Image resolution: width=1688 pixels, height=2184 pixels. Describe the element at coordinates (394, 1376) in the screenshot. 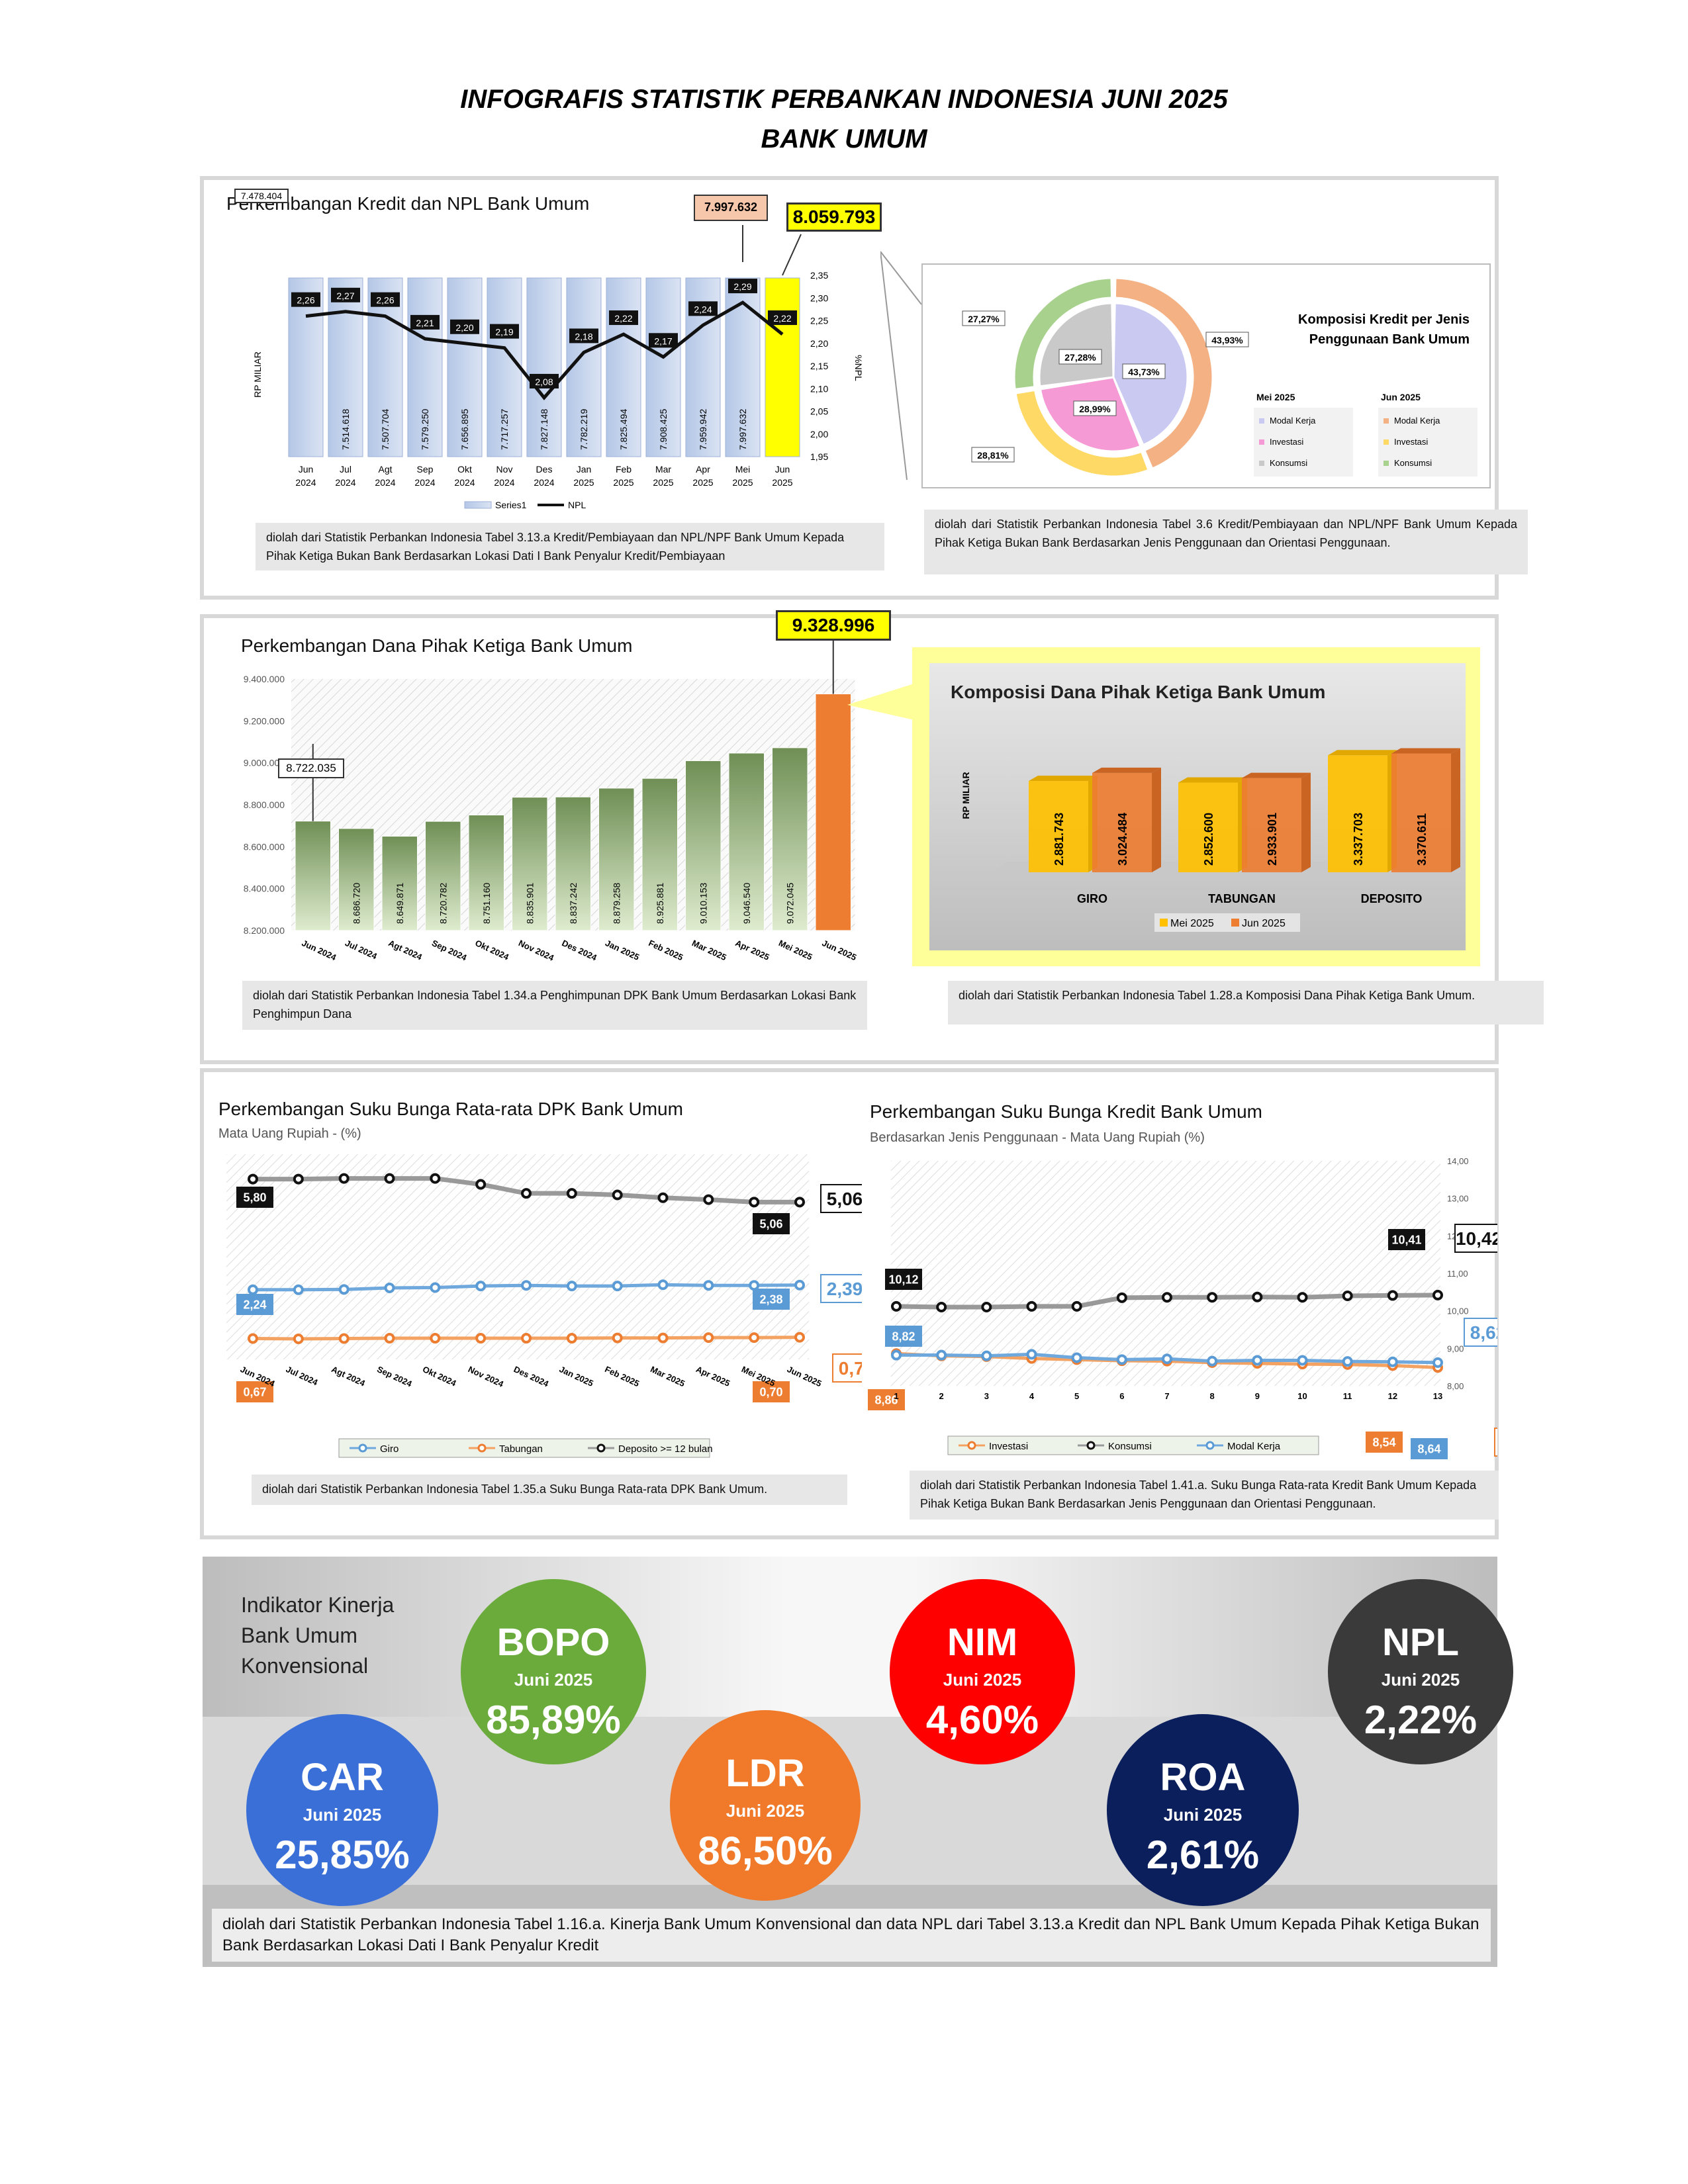

I see `x-label: Sep 2024` at that location.